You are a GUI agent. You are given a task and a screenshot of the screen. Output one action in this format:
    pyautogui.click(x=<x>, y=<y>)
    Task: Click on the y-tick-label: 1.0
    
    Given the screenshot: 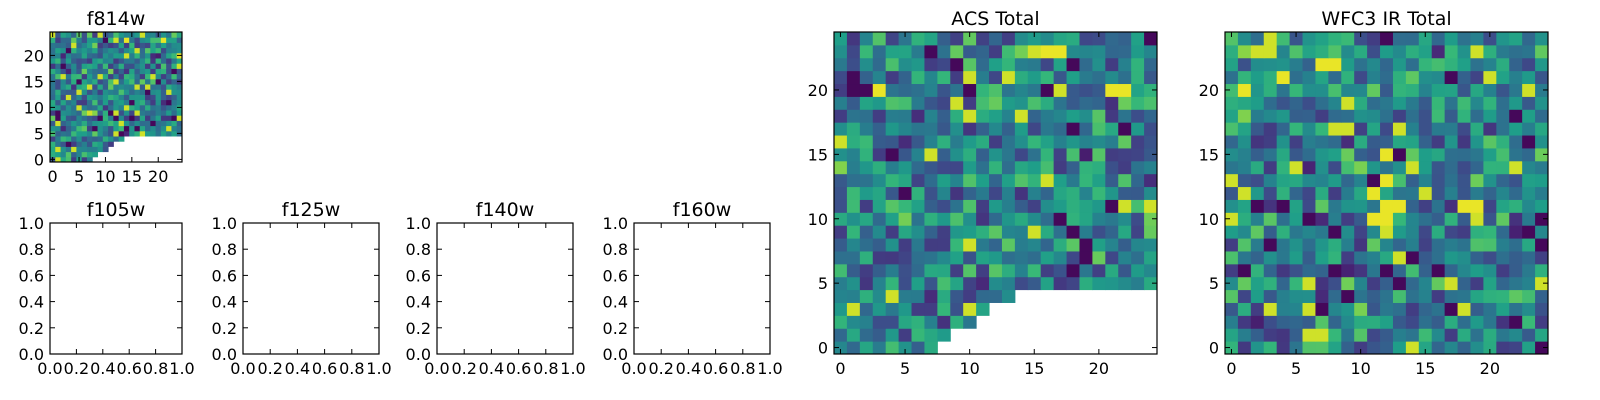 What is the action you would take?
    pyautogui.click(x=418, y=223)
    